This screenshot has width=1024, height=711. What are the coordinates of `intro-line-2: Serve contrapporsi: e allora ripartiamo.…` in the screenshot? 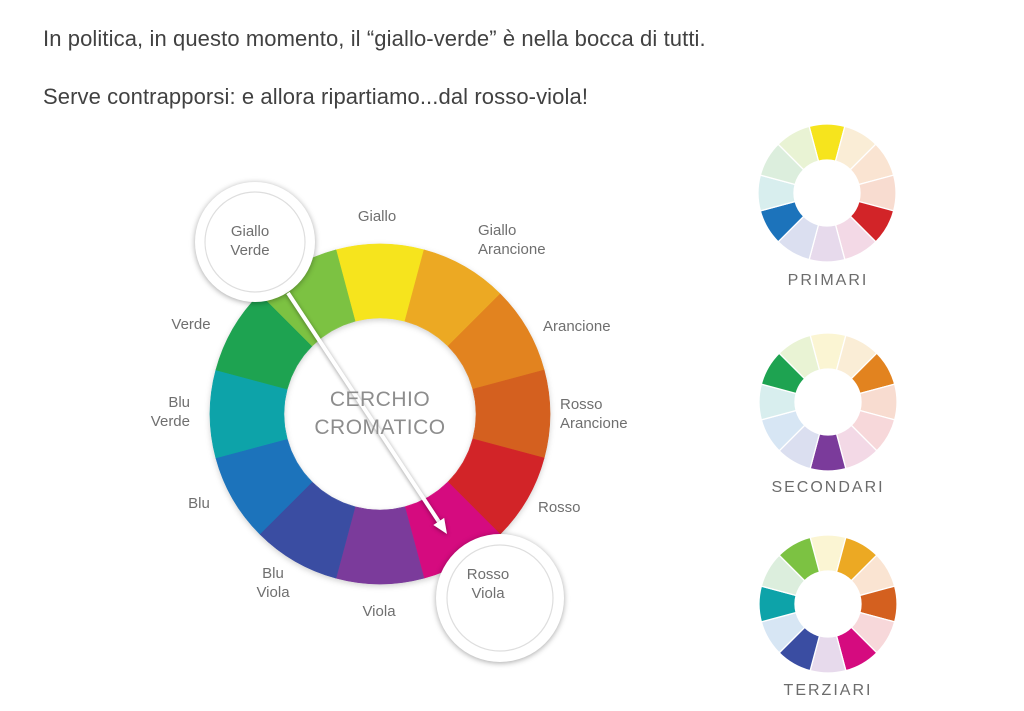 It's located at (316, 96).